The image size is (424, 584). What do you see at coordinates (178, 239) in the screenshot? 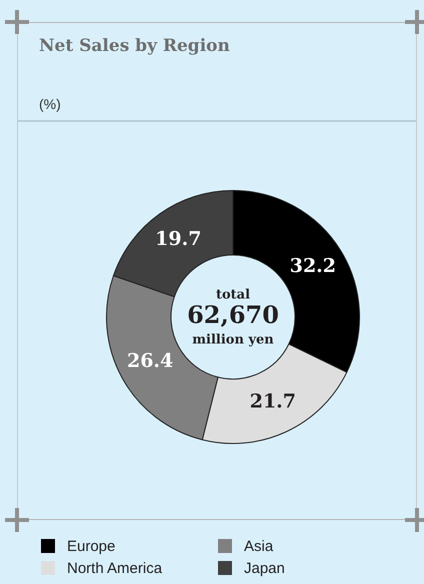
I see `data-label: 19.7` at bounding box center [178, 239].